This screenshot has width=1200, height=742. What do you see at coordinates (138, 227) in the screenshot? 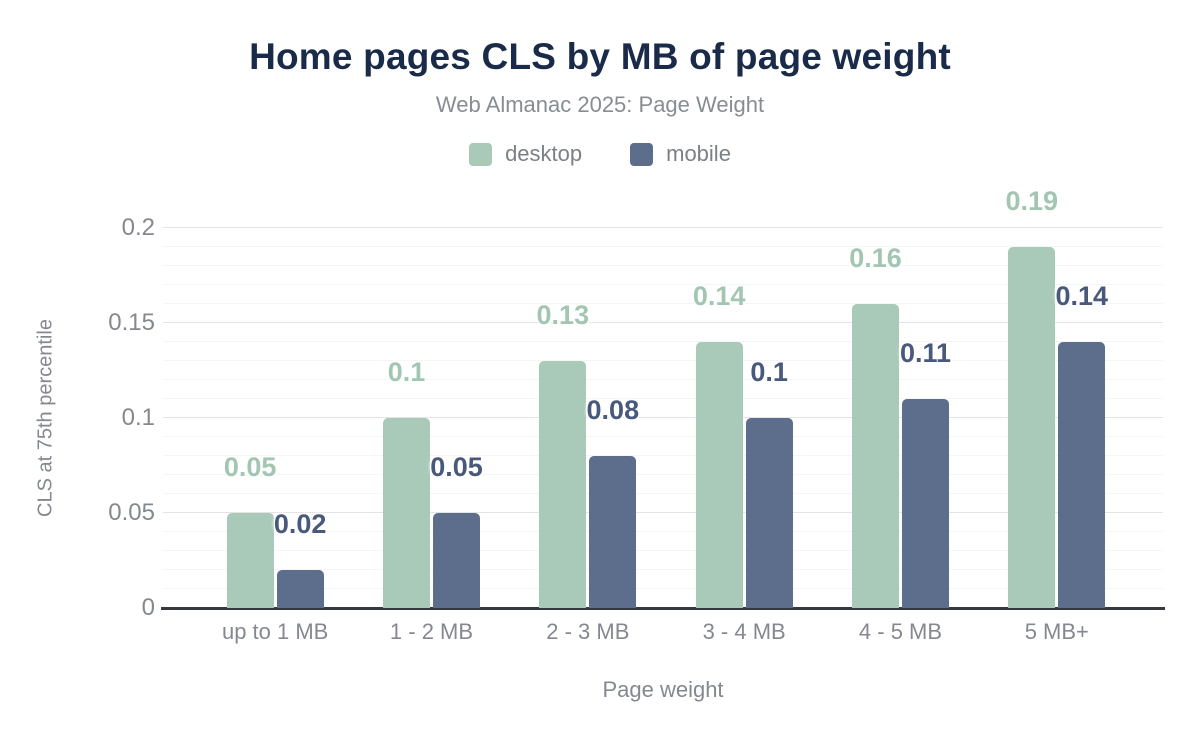
I see `y-tick-label-0.2: 0.2` at bounding box center [138, 227].